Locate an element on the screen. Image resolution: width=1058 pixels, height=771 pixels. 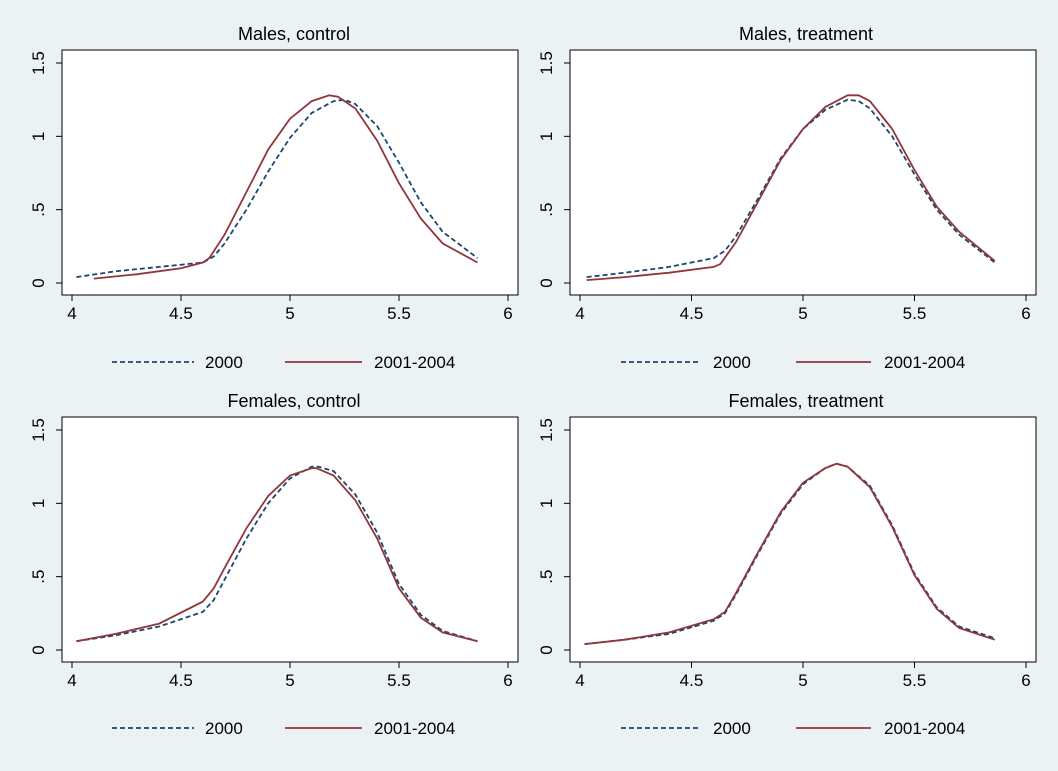
chart-title: Males, control is located at coordinates (294, 34).